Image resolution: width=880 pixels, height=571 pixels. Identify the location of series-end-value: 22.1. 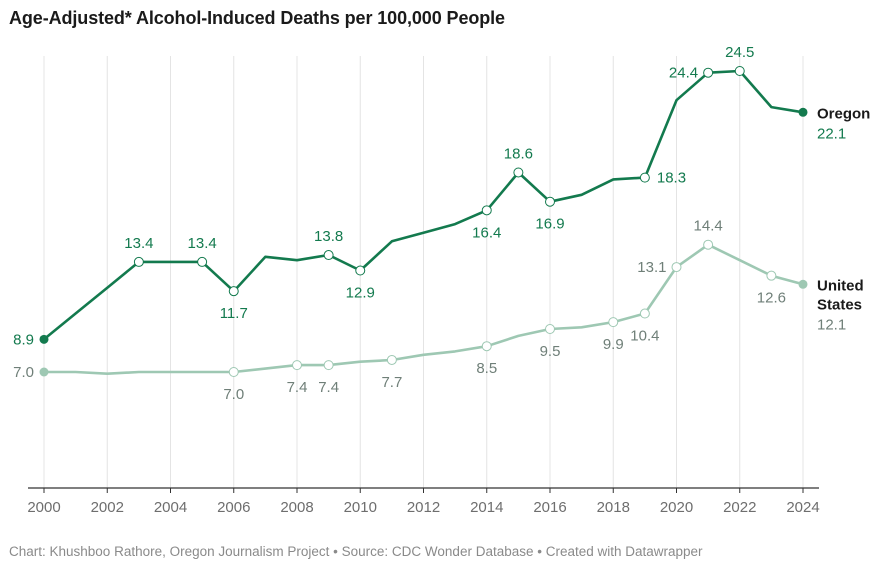
(831, 133).